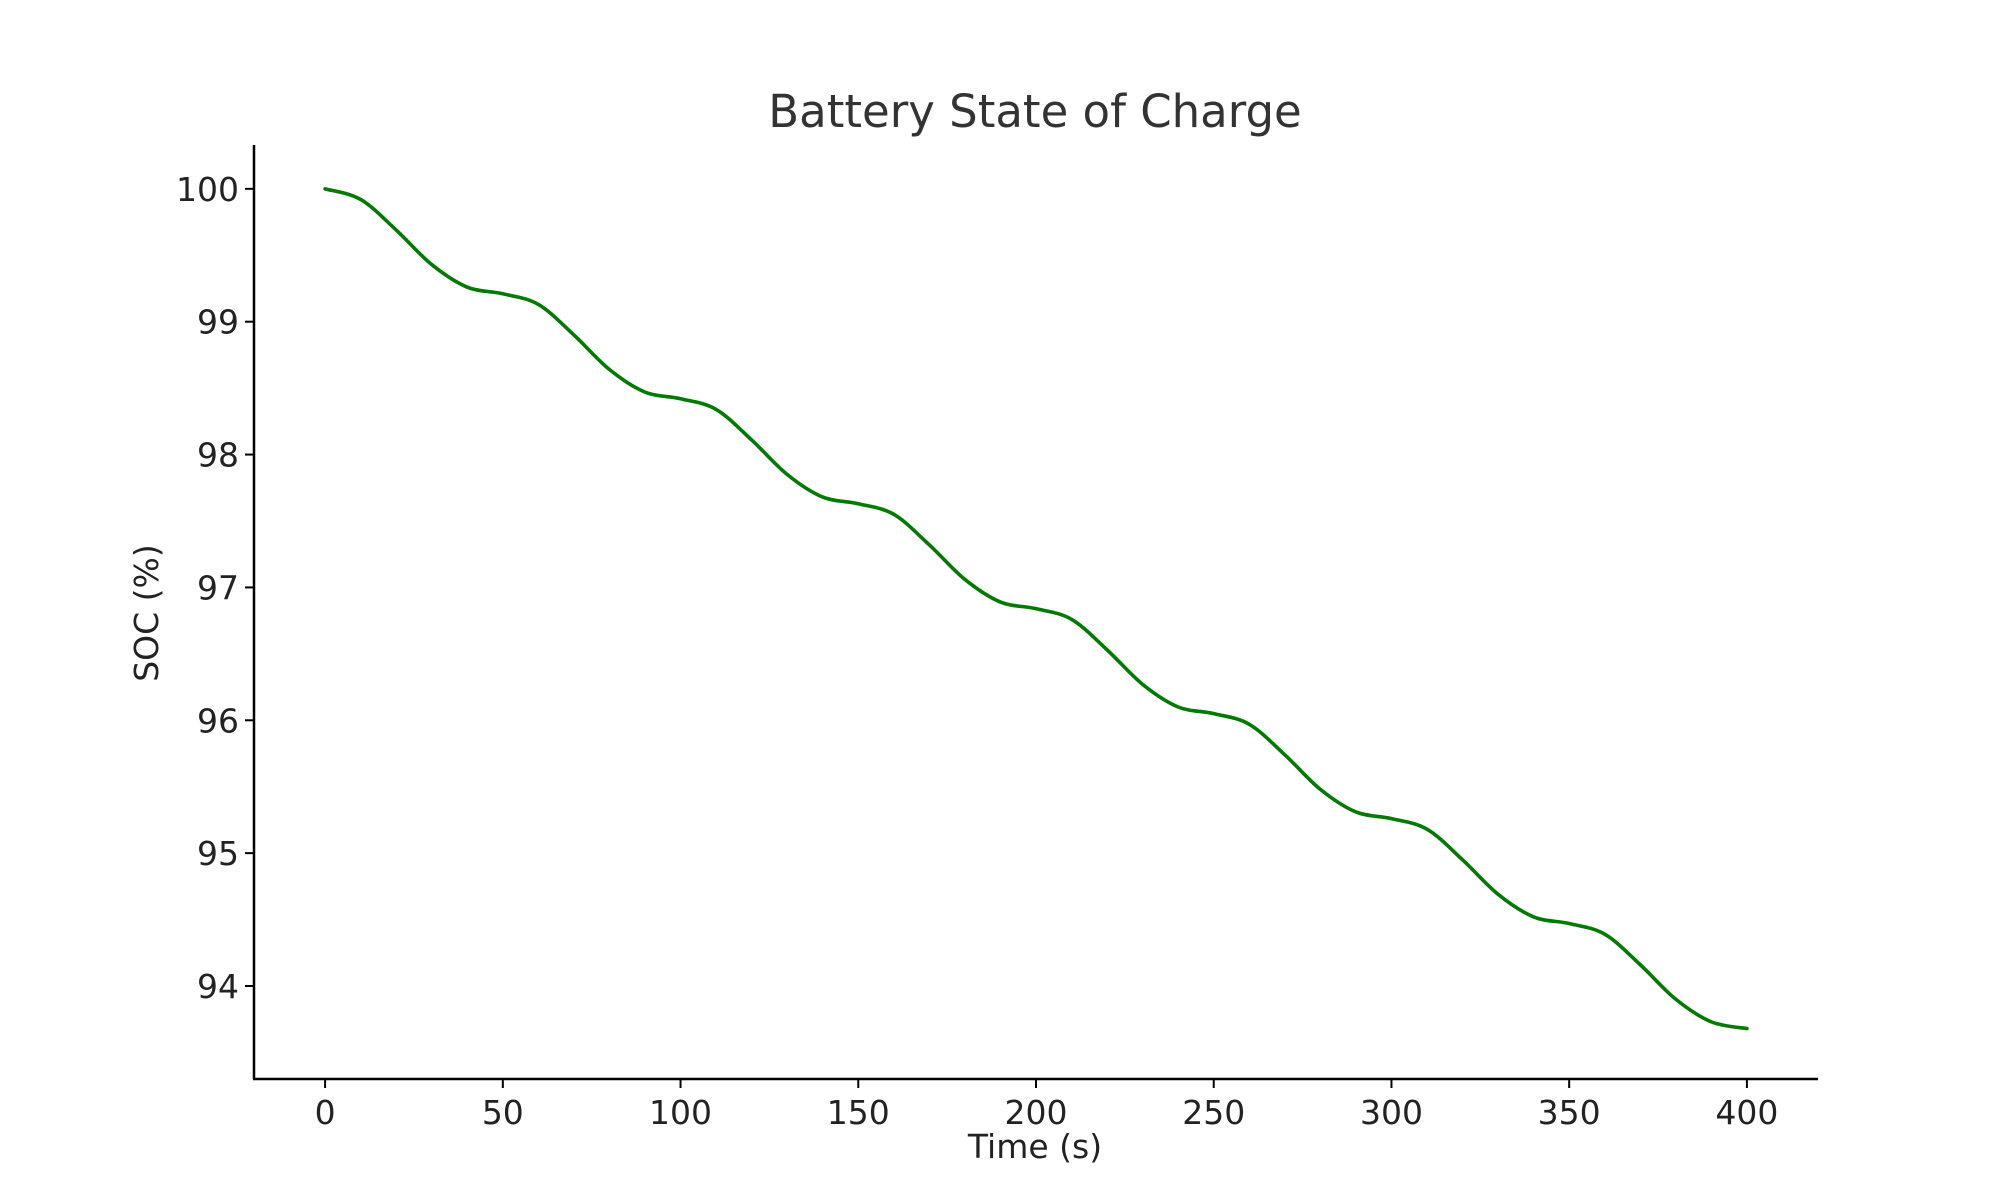 Image resolution: width=2000 pixels, height=1200 pixels. I want to click on y-tick-label: 100, so click(207, 189).